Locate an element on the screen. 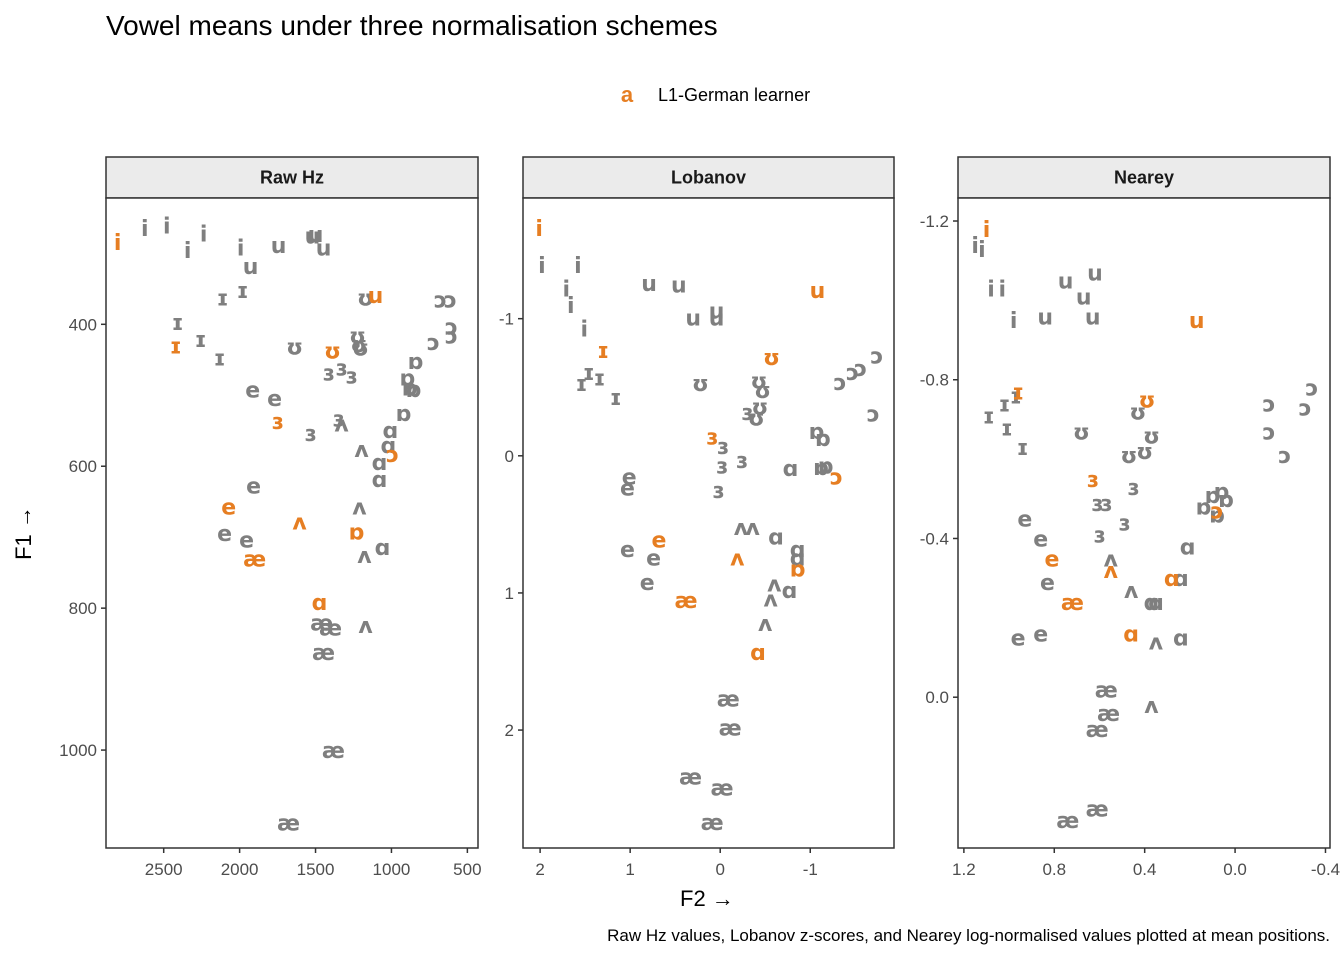 Image resolution: width=1344 pixels, height=960 pixels. y-tick-label-nearey: 0.0 is located at coordinates (937, 697).